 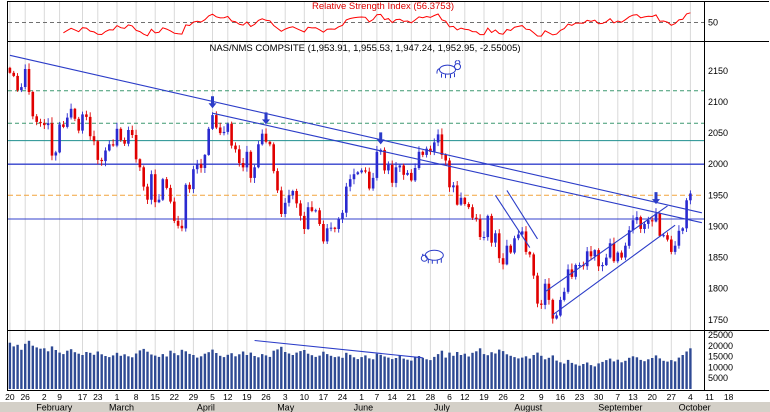 What do you see at coordinates (343, 397) in the screenshot?
I see `svg-text: 24` at bounding box center [343, 397].